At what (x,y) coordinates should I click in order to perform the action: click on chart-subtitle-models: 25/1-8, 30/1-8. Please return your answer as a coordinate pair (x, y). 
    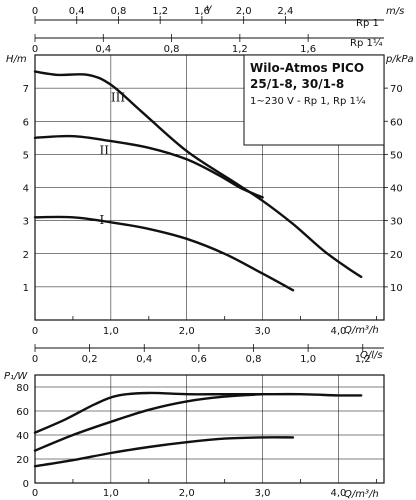
    Looking at the image, I should click on (297, 84).